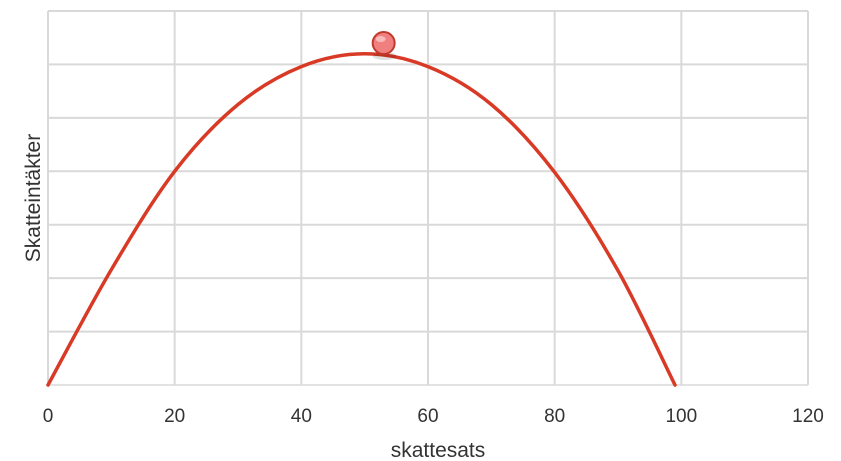 The width and height of the screenshot is (841, 461). What do you see at coordinates (681, 416) in the screenshot?
I see `x-tick-label: 100` at bounding box center [681, 416].